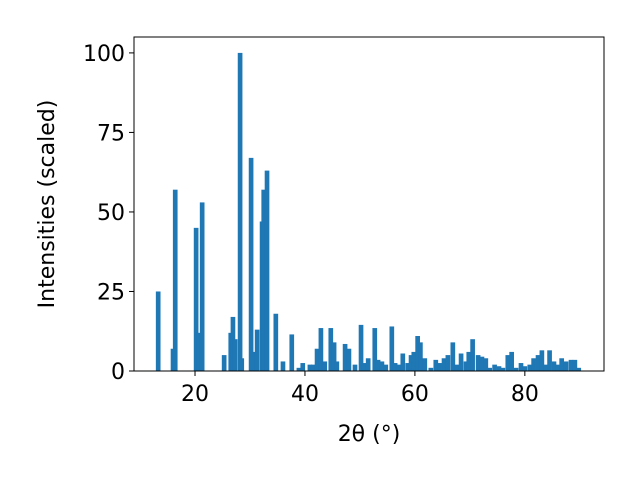  Describe the element at coordinates (305, 394) in the screenshot. I see `x-tick-label: 40` at that location.